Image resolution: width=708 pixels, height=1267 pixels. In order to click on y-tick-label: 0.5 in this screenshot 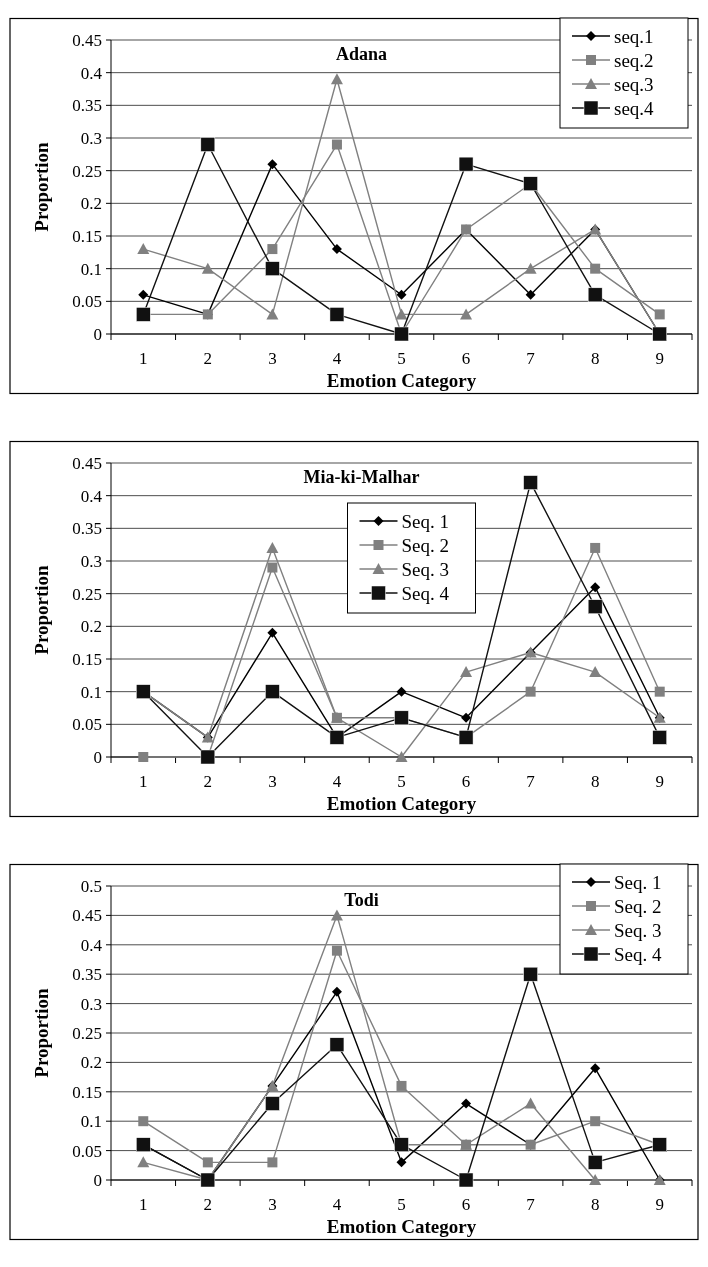, I will do `click(91, 886)`.